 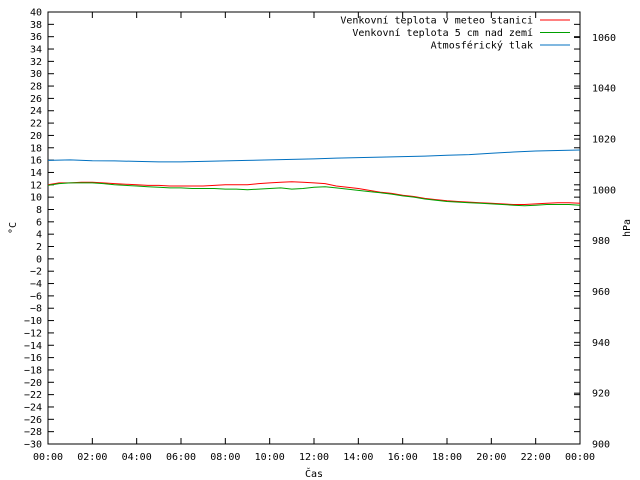 I want to click on x-tick-label: 14:00, so click(x=358, y=457).